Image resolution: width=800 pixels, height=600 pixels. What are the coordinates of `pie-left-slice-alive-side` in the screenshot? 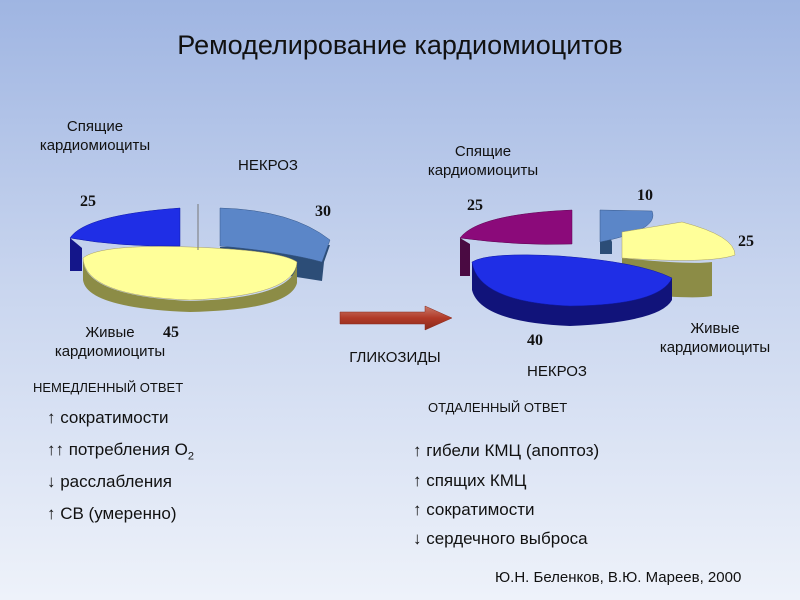 It's located at (190, 285).